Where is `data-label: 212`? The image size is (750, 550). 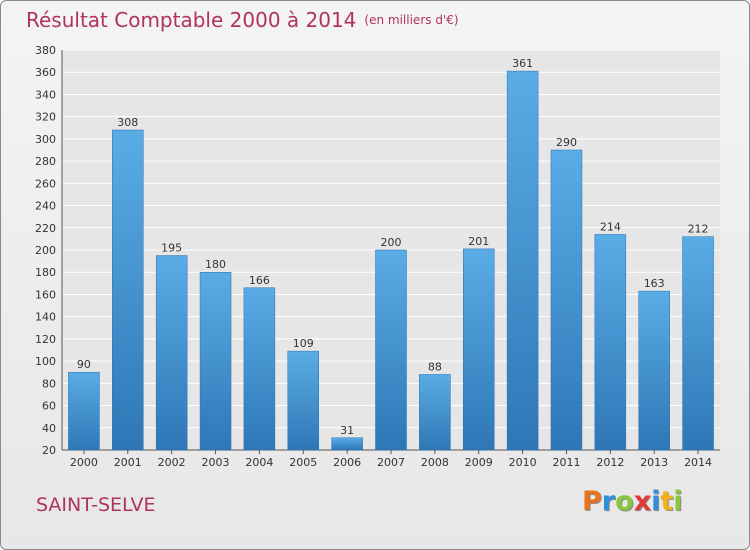 data-label: 212 is located at coordinates (698, 229).